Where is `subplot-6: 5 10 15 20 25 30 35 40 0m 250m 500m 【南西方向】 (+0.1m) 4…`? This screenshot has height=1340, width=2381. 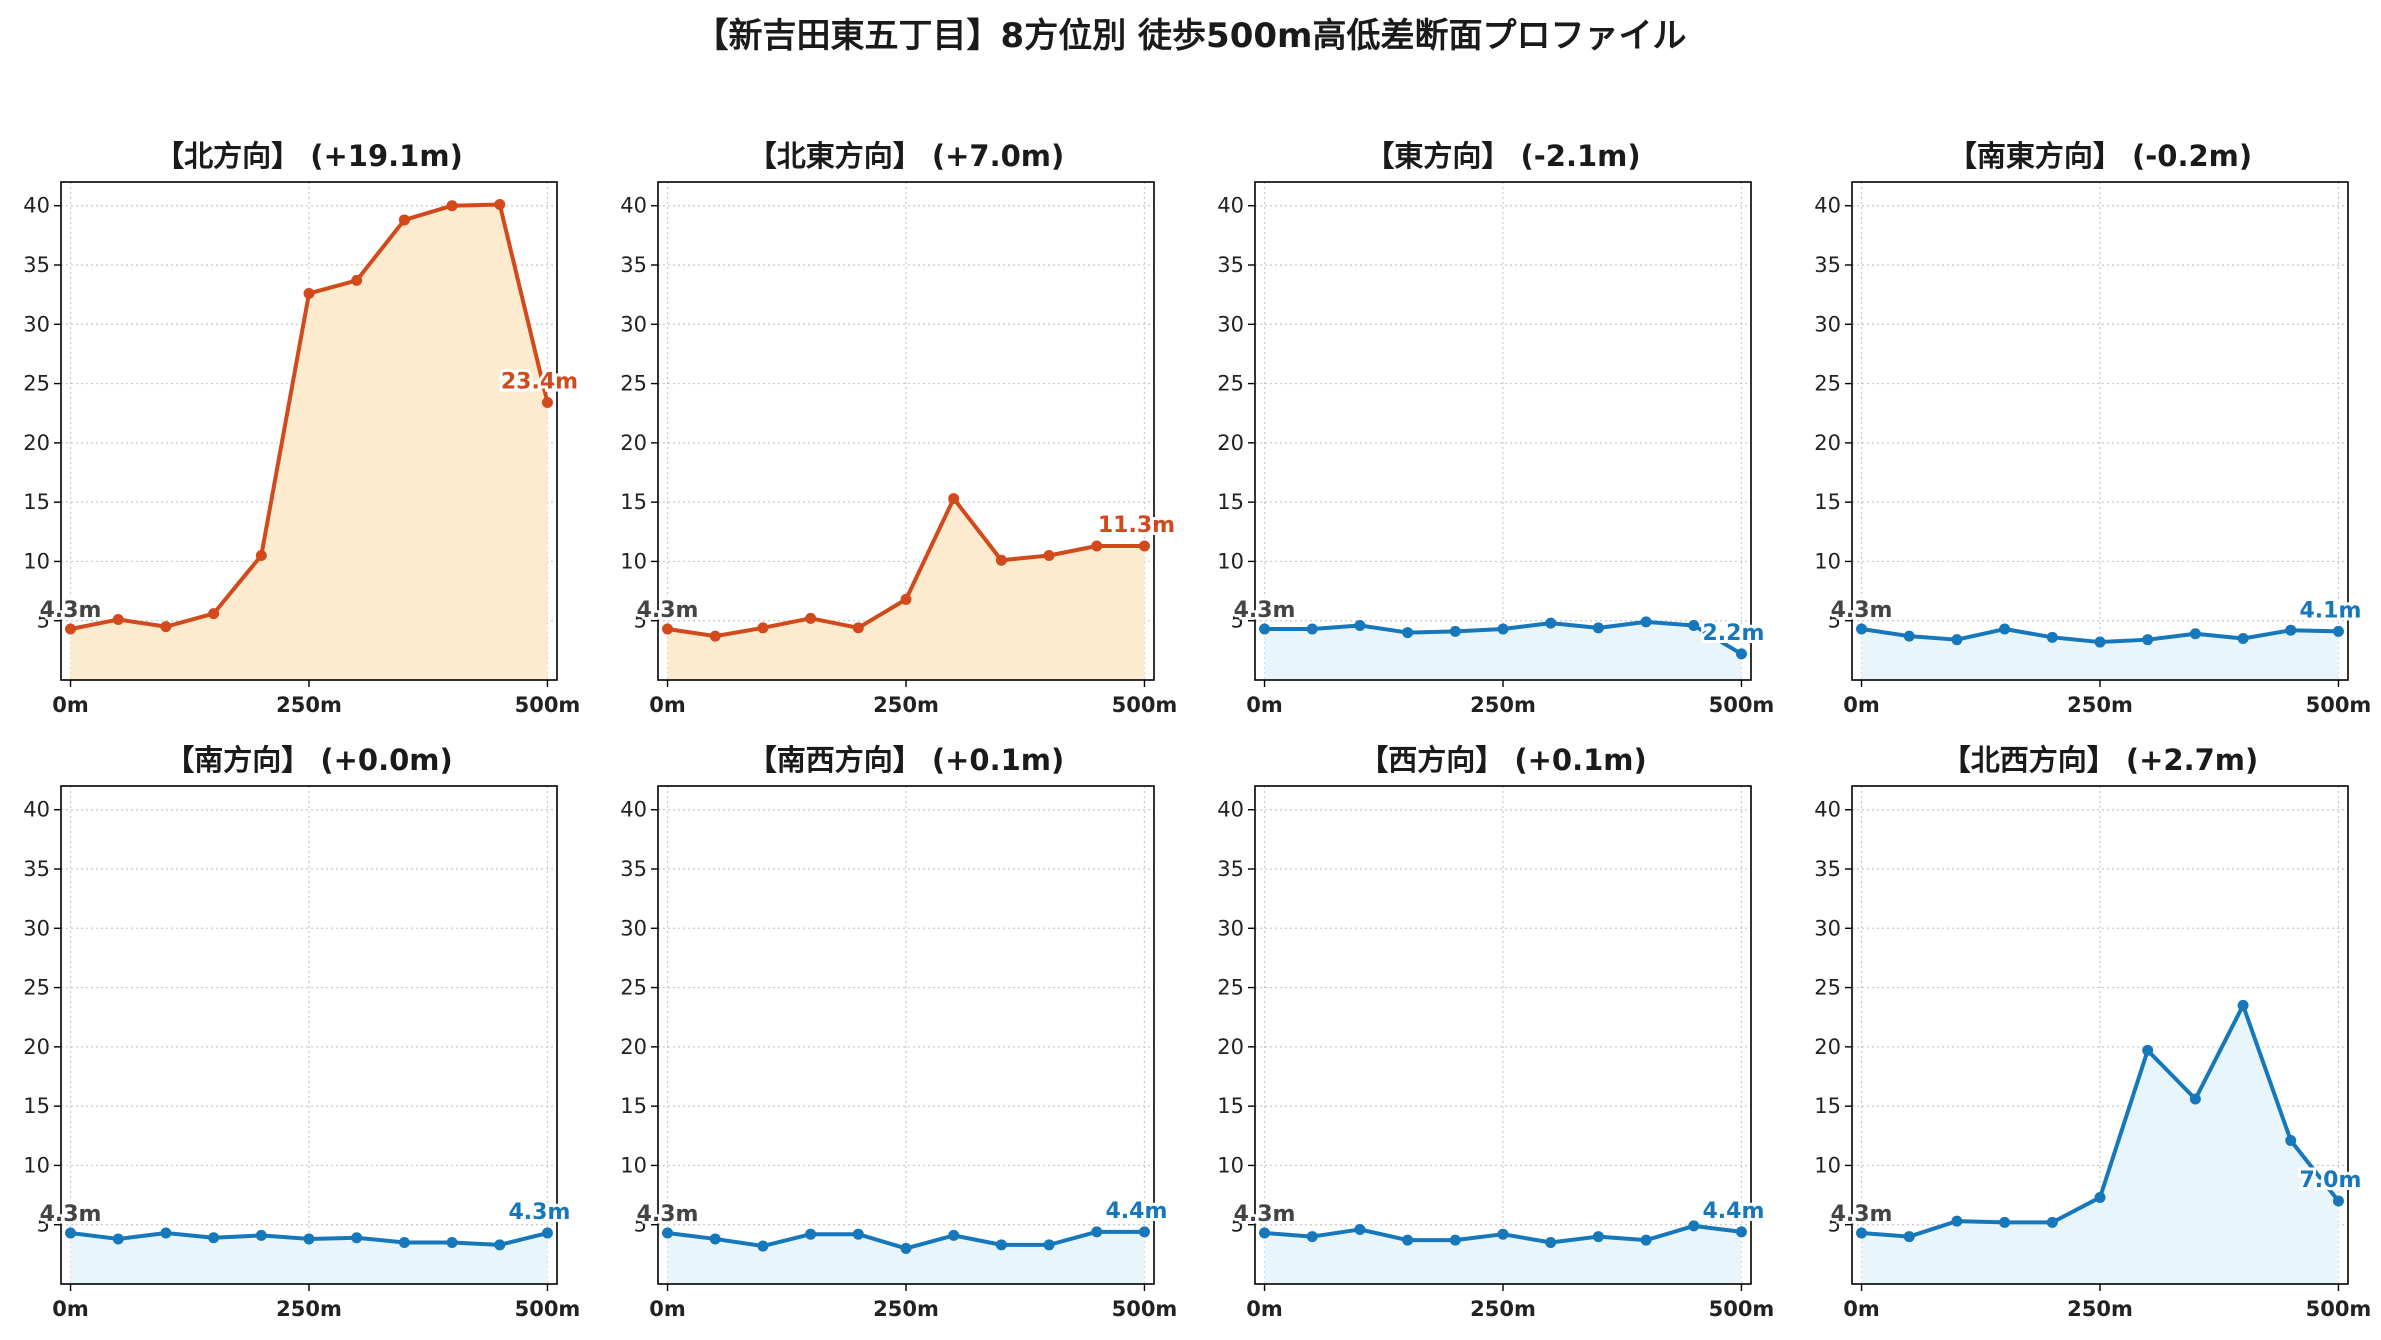
subplot-6: 5 10 15 20 25 30 35 40 0m 250m 500m 【南西方向】 (+0.1m) 4… is located at coordinates (898, 1032).